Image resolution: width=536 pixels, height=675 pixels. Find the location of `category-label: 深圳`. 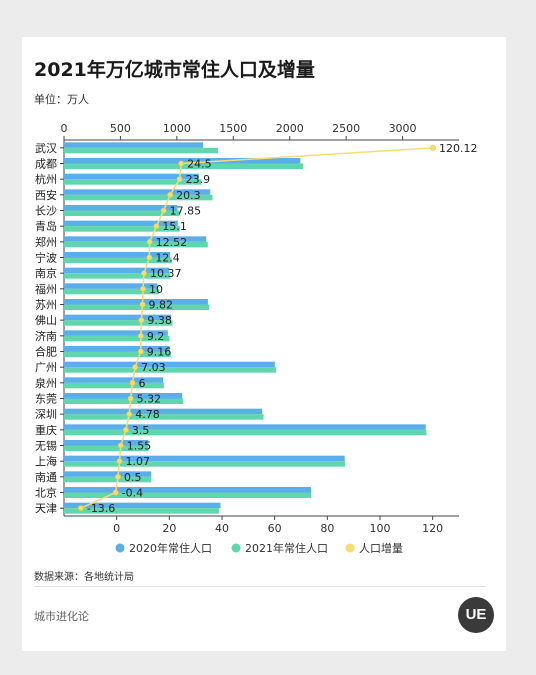

category-label: 深圳 is located at coordinates (46, 414).